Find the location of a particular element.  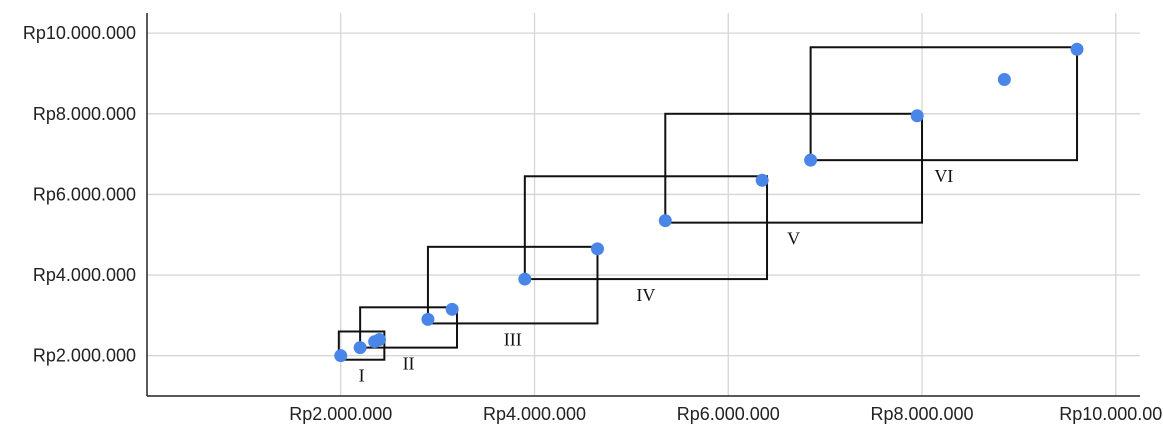

y-tick-label: Rp4.000.000 is located at coordinates (84, 275).